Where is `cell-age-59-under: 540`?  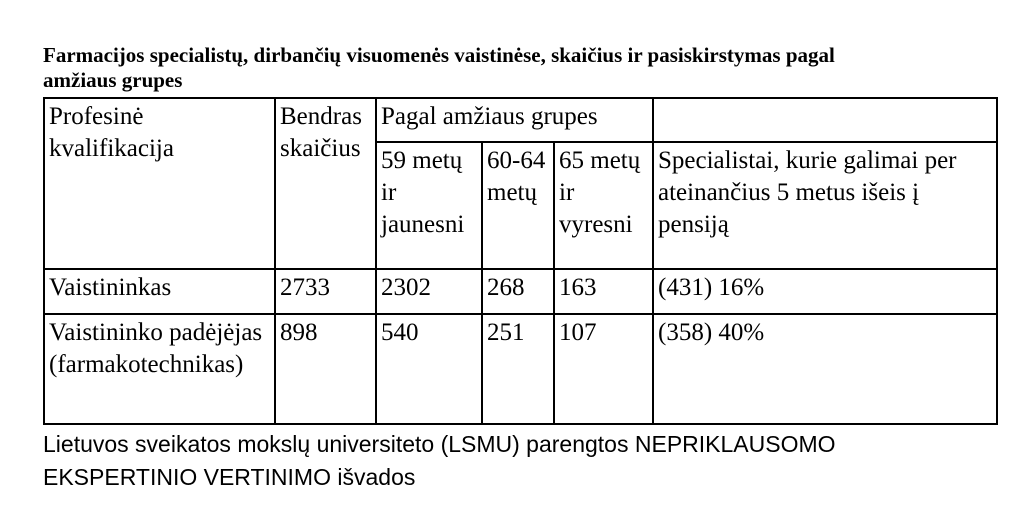 cell-age-59-under: 540 is located at coordinates (429, 369).